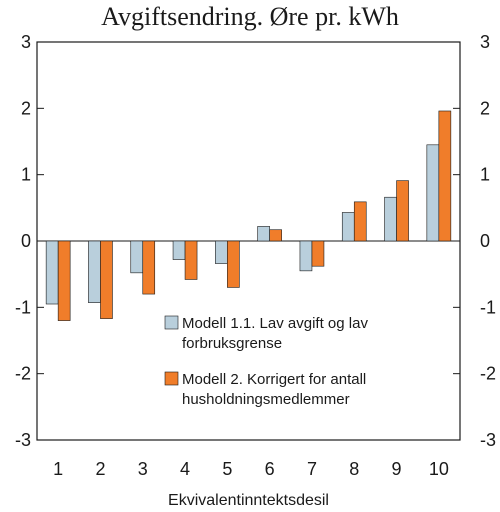 The image size is (500, 512). What do you see at coordinates (485, 108) in the screenshot?
I see `y-tick-label-right: 2` at bounding box center [485, 108].